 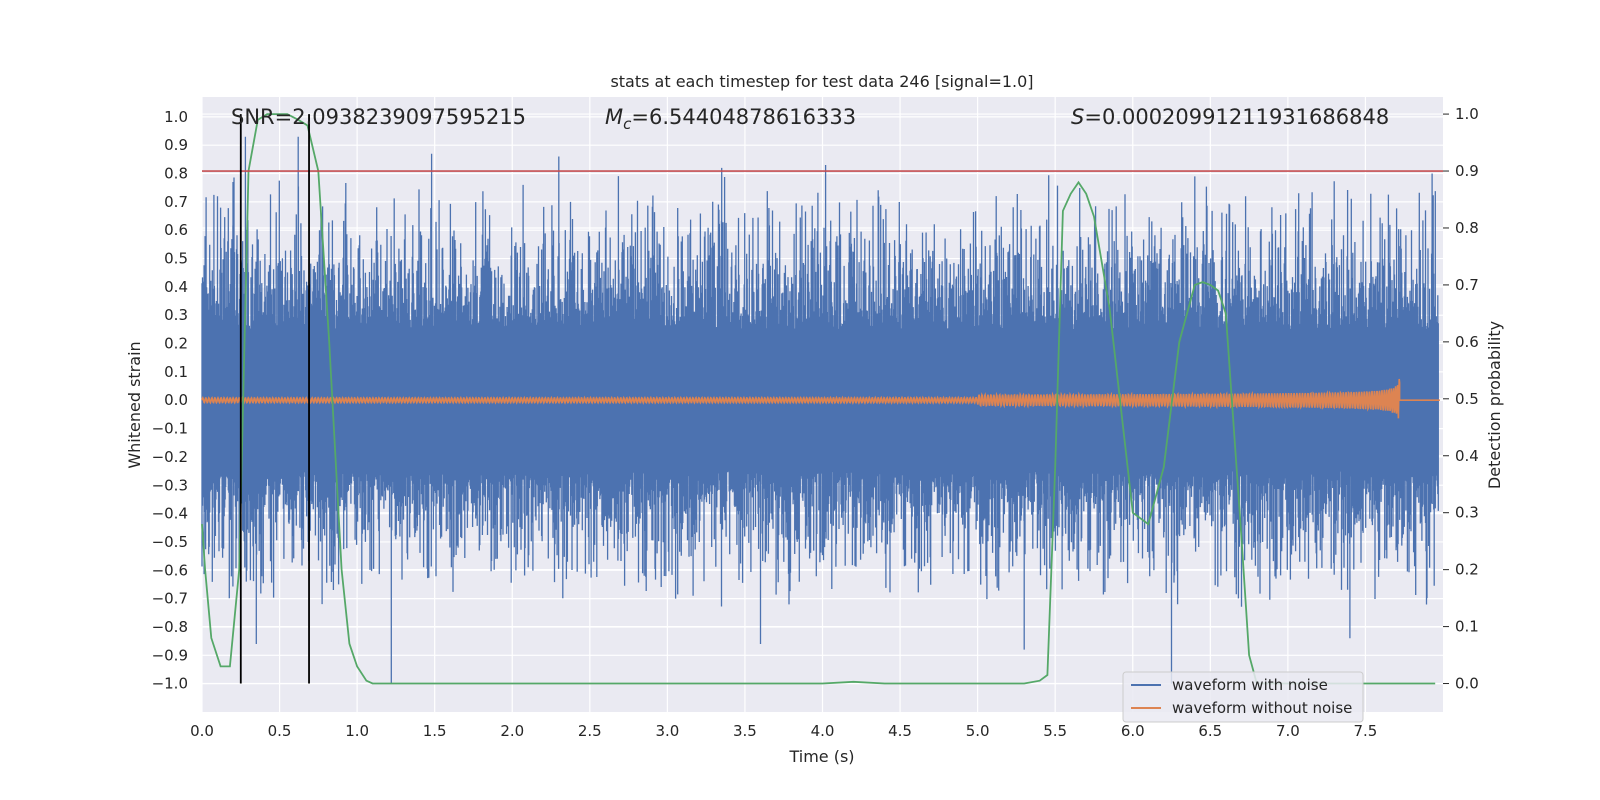 What do you see at coordinates (1467, 684) in the screenshot?
I see `y2-tick-label: 0.0` at bounding box center [1467, 684].